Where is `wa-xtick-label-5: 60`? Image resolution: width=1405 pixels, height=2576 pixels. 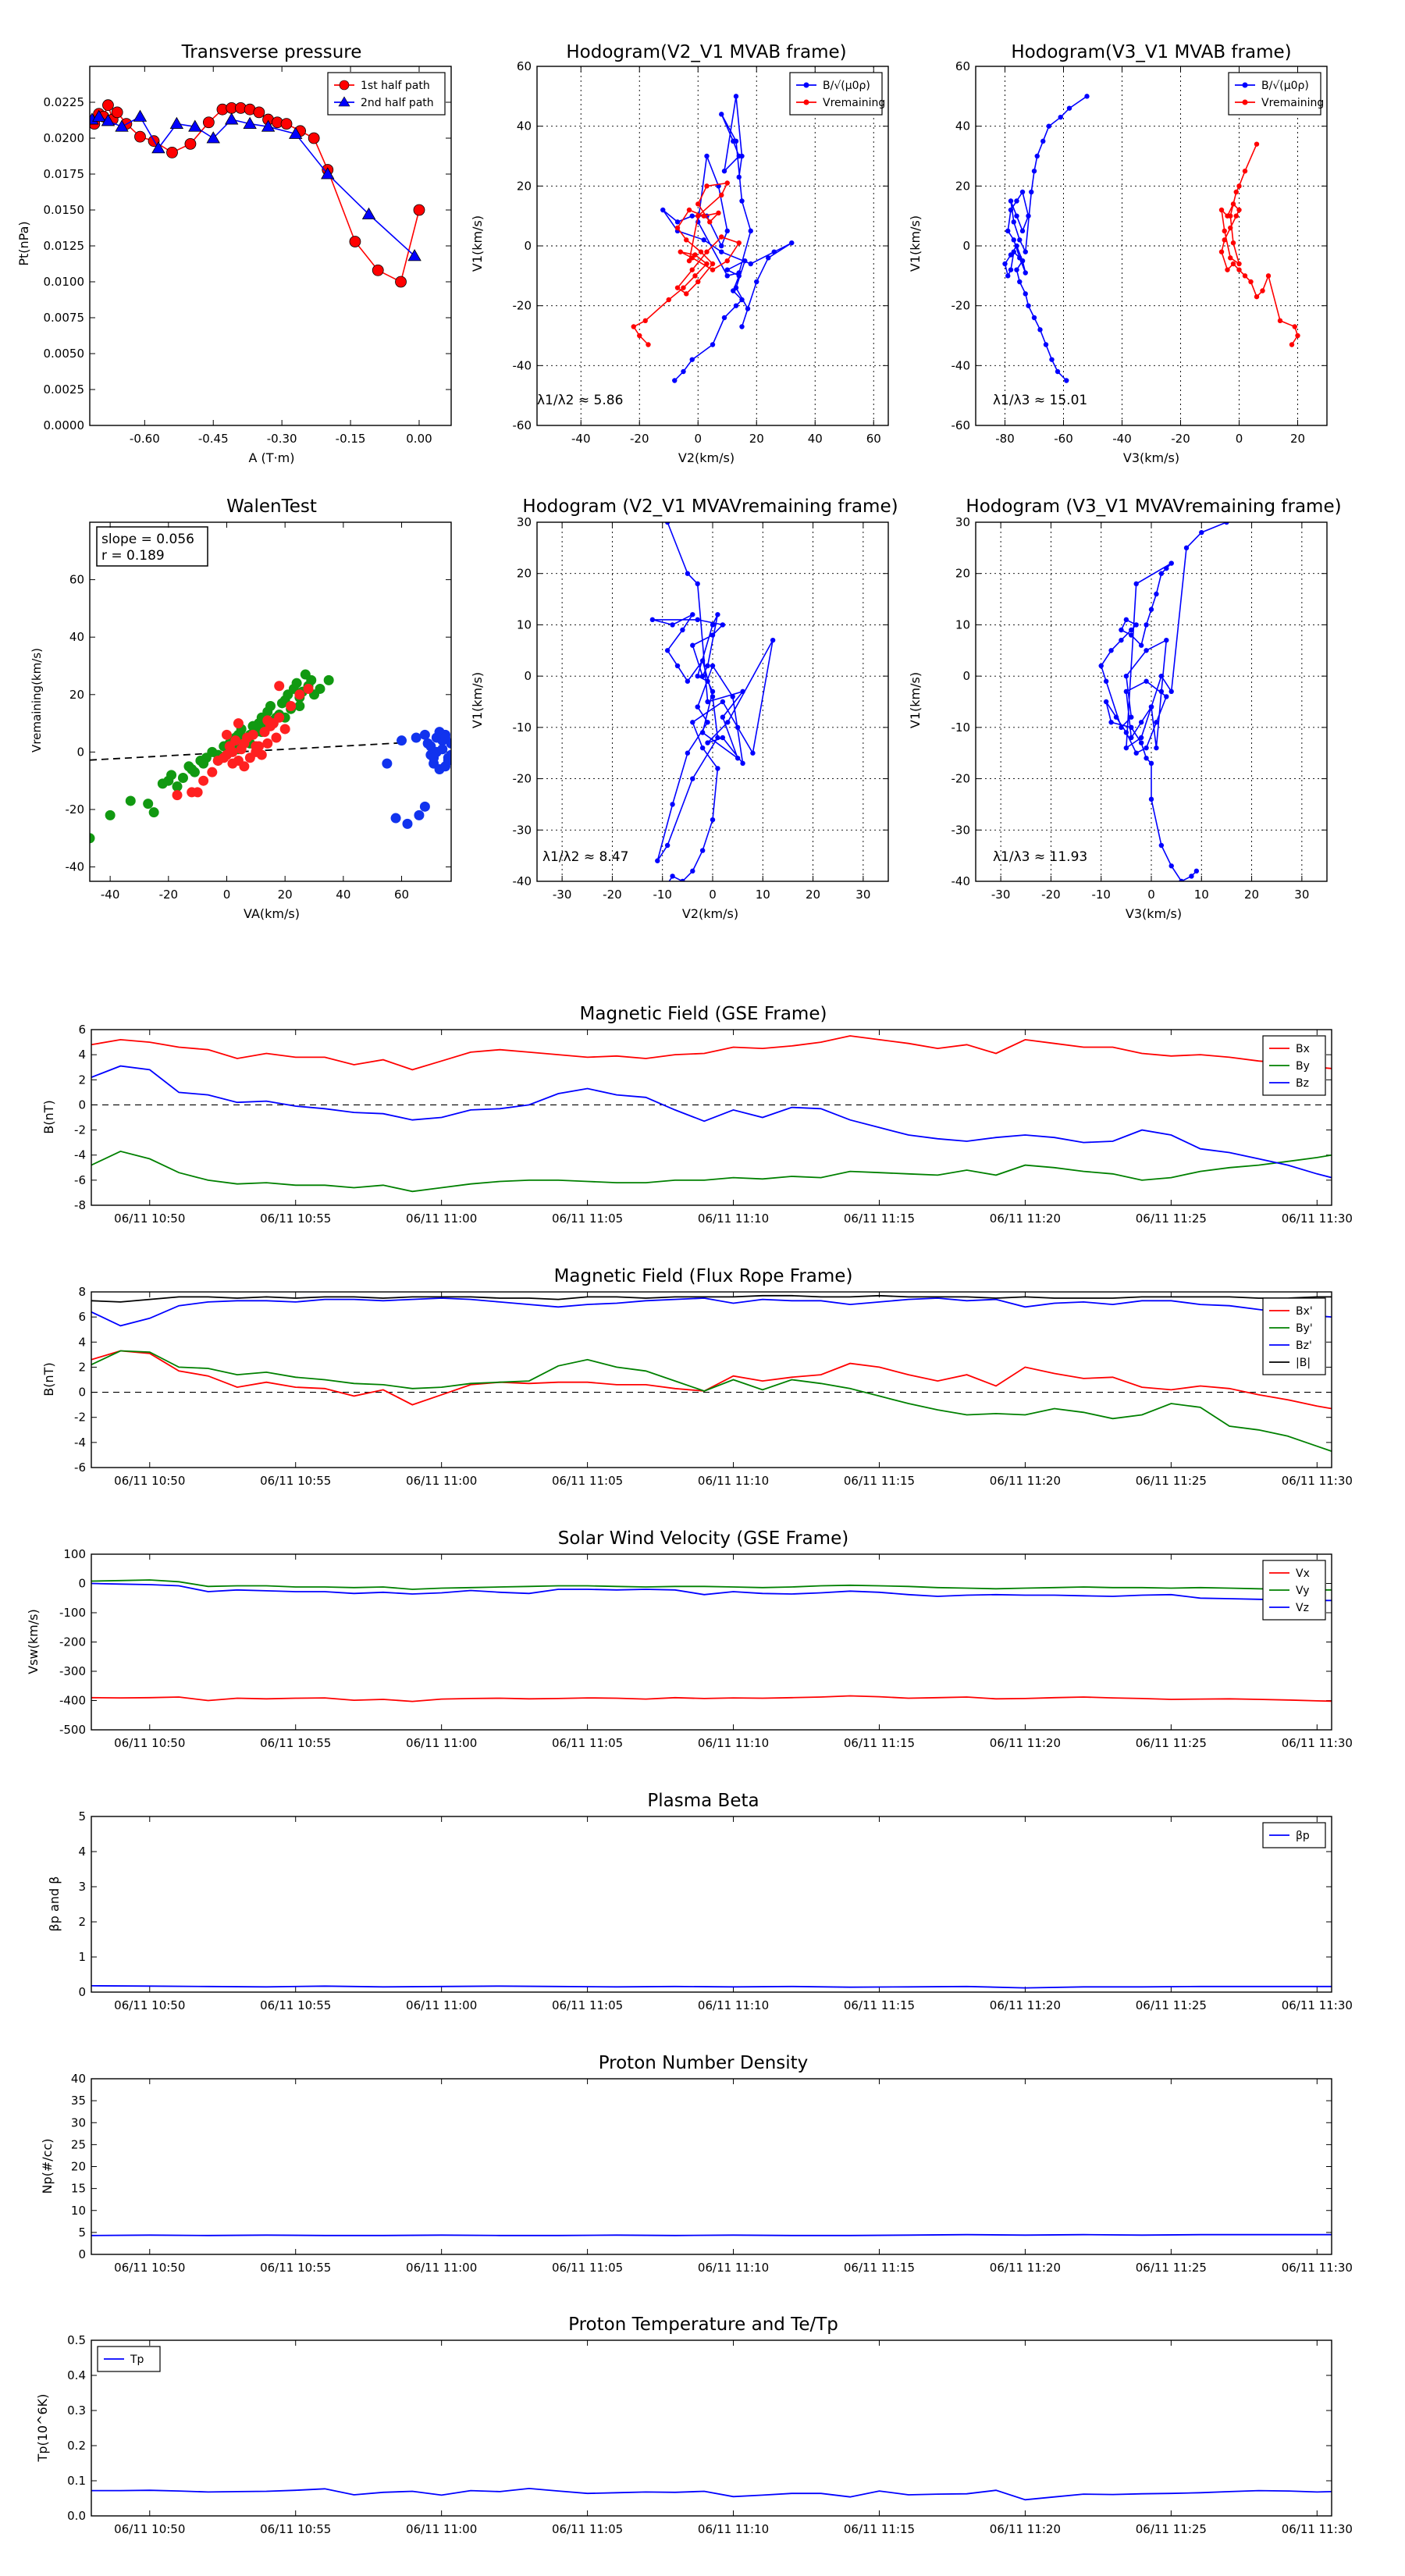 wa-xtick-label-5: 60 is located at coordinates (402, 895).